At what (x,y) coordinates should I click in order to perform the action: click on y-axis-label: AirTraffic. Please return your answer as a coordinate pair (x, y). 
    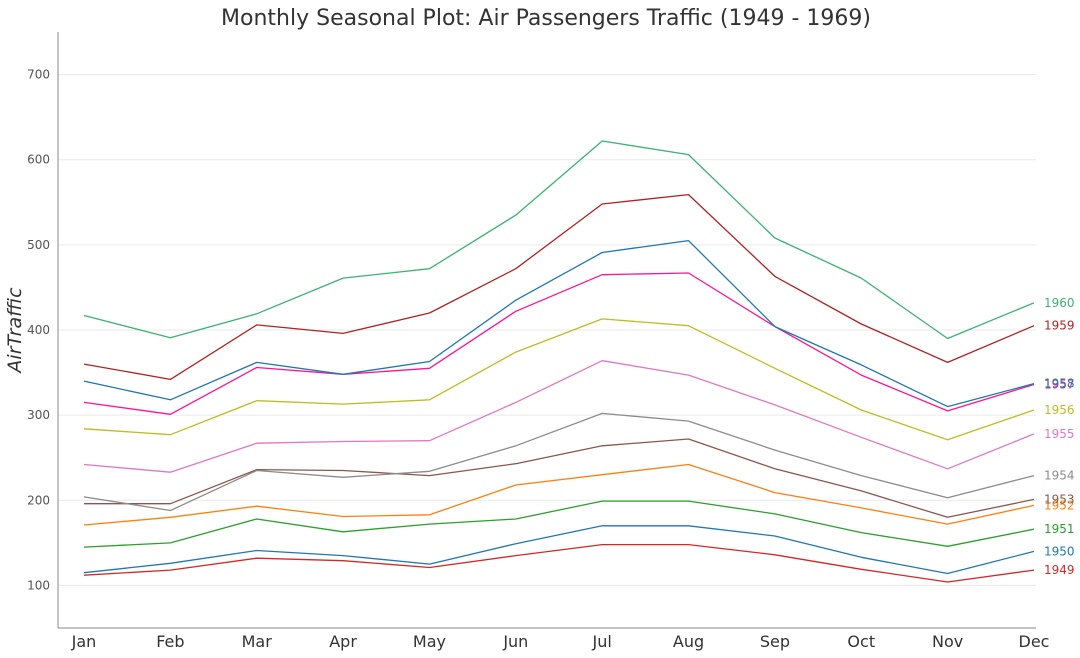
    Looking at the image, I should click on (15, 331).